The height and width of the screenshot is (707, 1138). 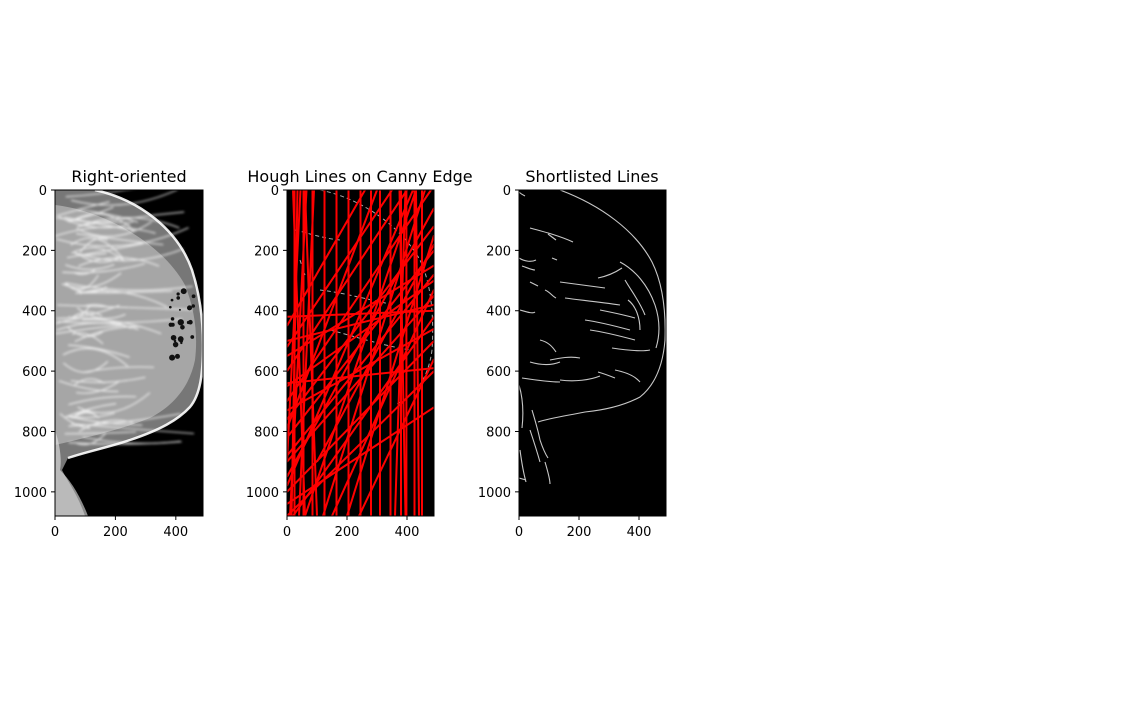 I want to click on panel-1-title: Right-oriented, so click(x=128, y=176).